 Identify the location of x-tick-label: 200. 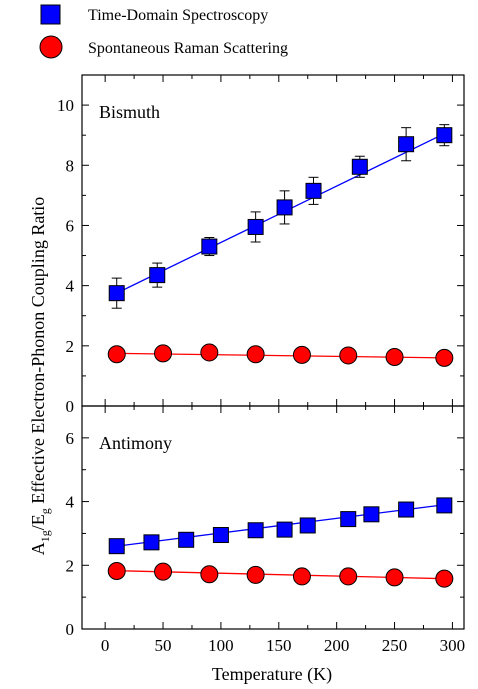
(337, 645).